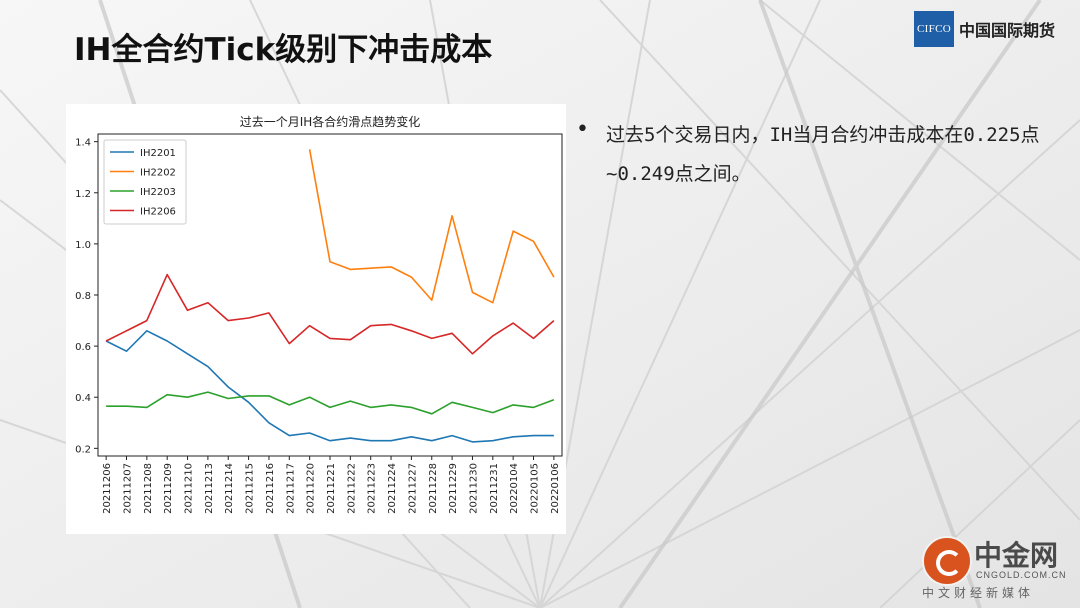 This screenshot has height=608, width=1080. I want to click on legend-label-ih2206: IH2206, so click(158, 212).